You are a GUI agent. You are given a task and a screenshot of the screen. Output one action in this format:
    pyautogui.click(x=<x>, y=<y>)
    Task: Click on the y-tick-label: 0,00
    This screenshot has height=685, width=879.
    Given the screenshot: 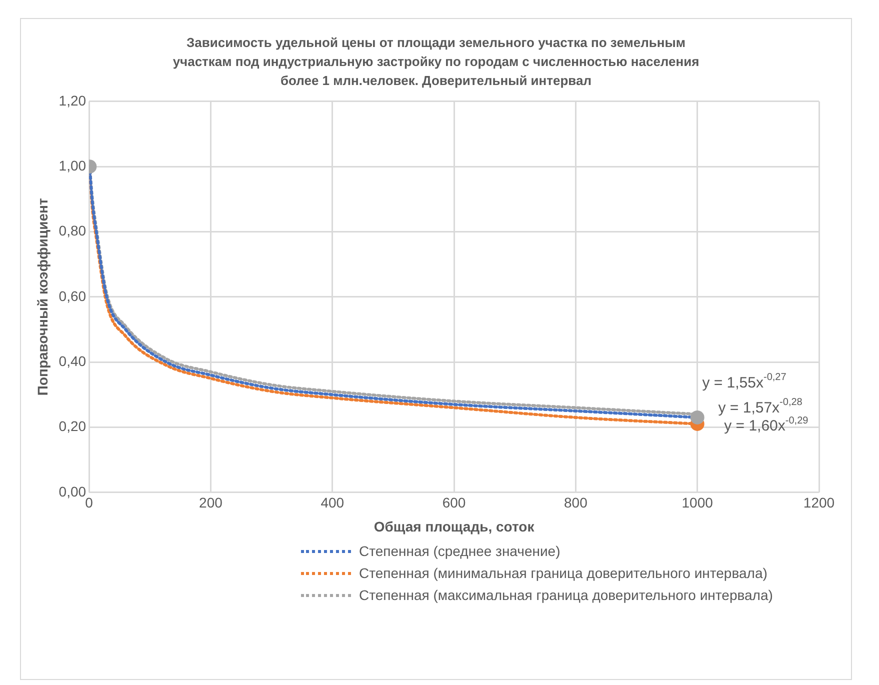 What is the action you would take?
    pyautogui.click(x=72, y=491)
    